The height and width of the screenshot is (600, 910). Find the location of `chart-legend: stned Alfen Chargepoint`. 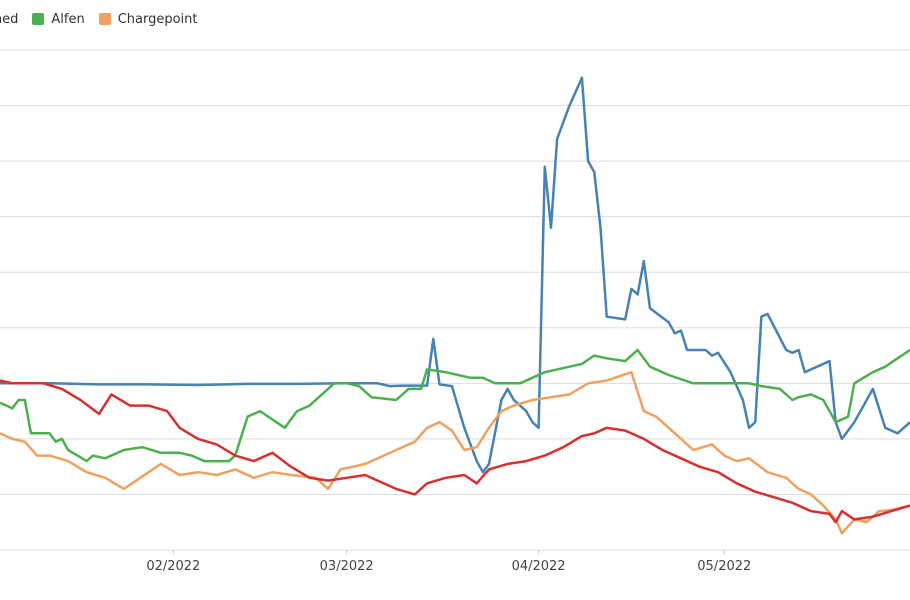

chart-legend: stned Alfen Chargepoint is located at coordinates (106, 19).